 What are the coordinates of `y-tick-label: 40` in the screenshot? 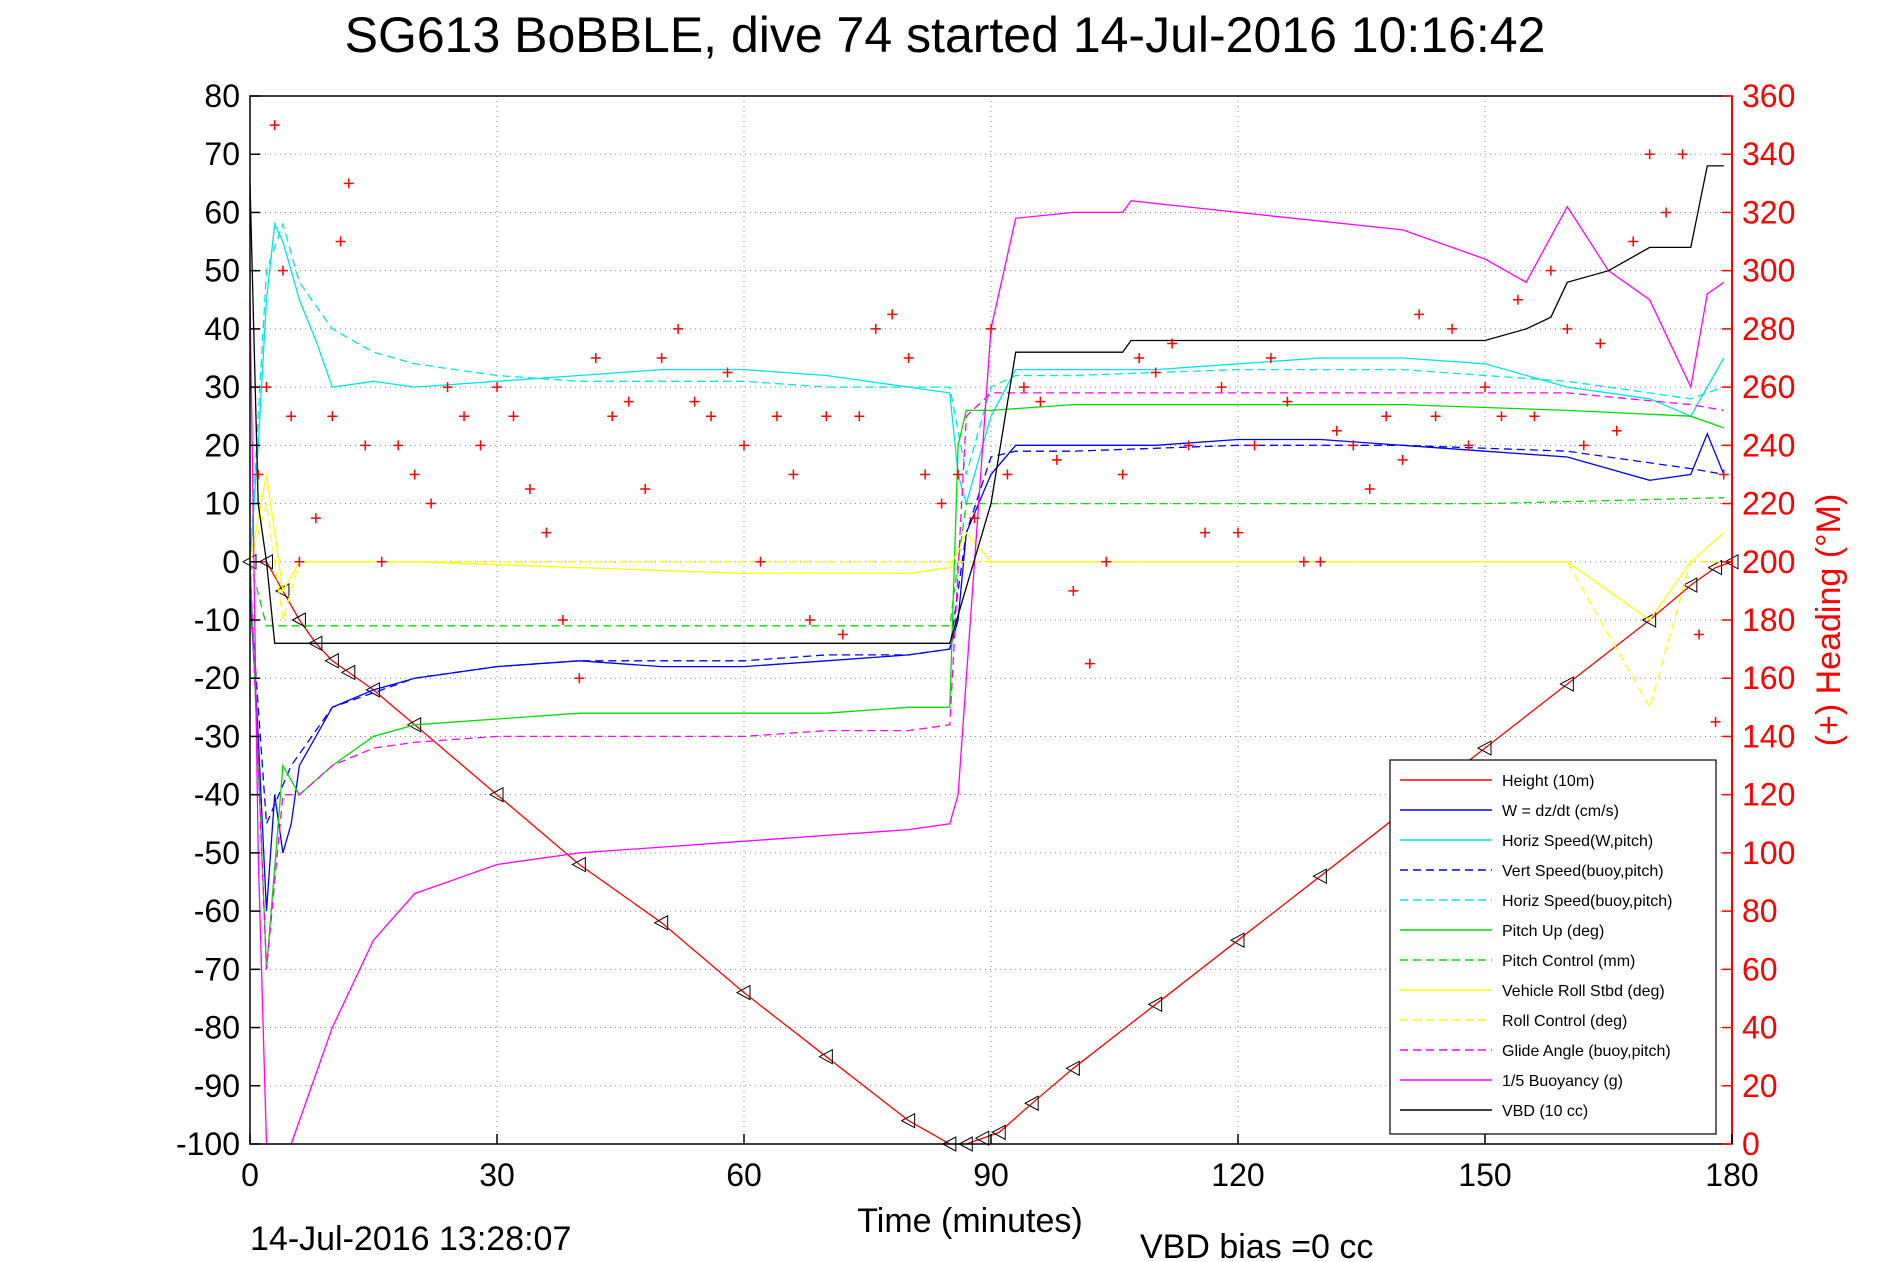 It's located at (222, 329).